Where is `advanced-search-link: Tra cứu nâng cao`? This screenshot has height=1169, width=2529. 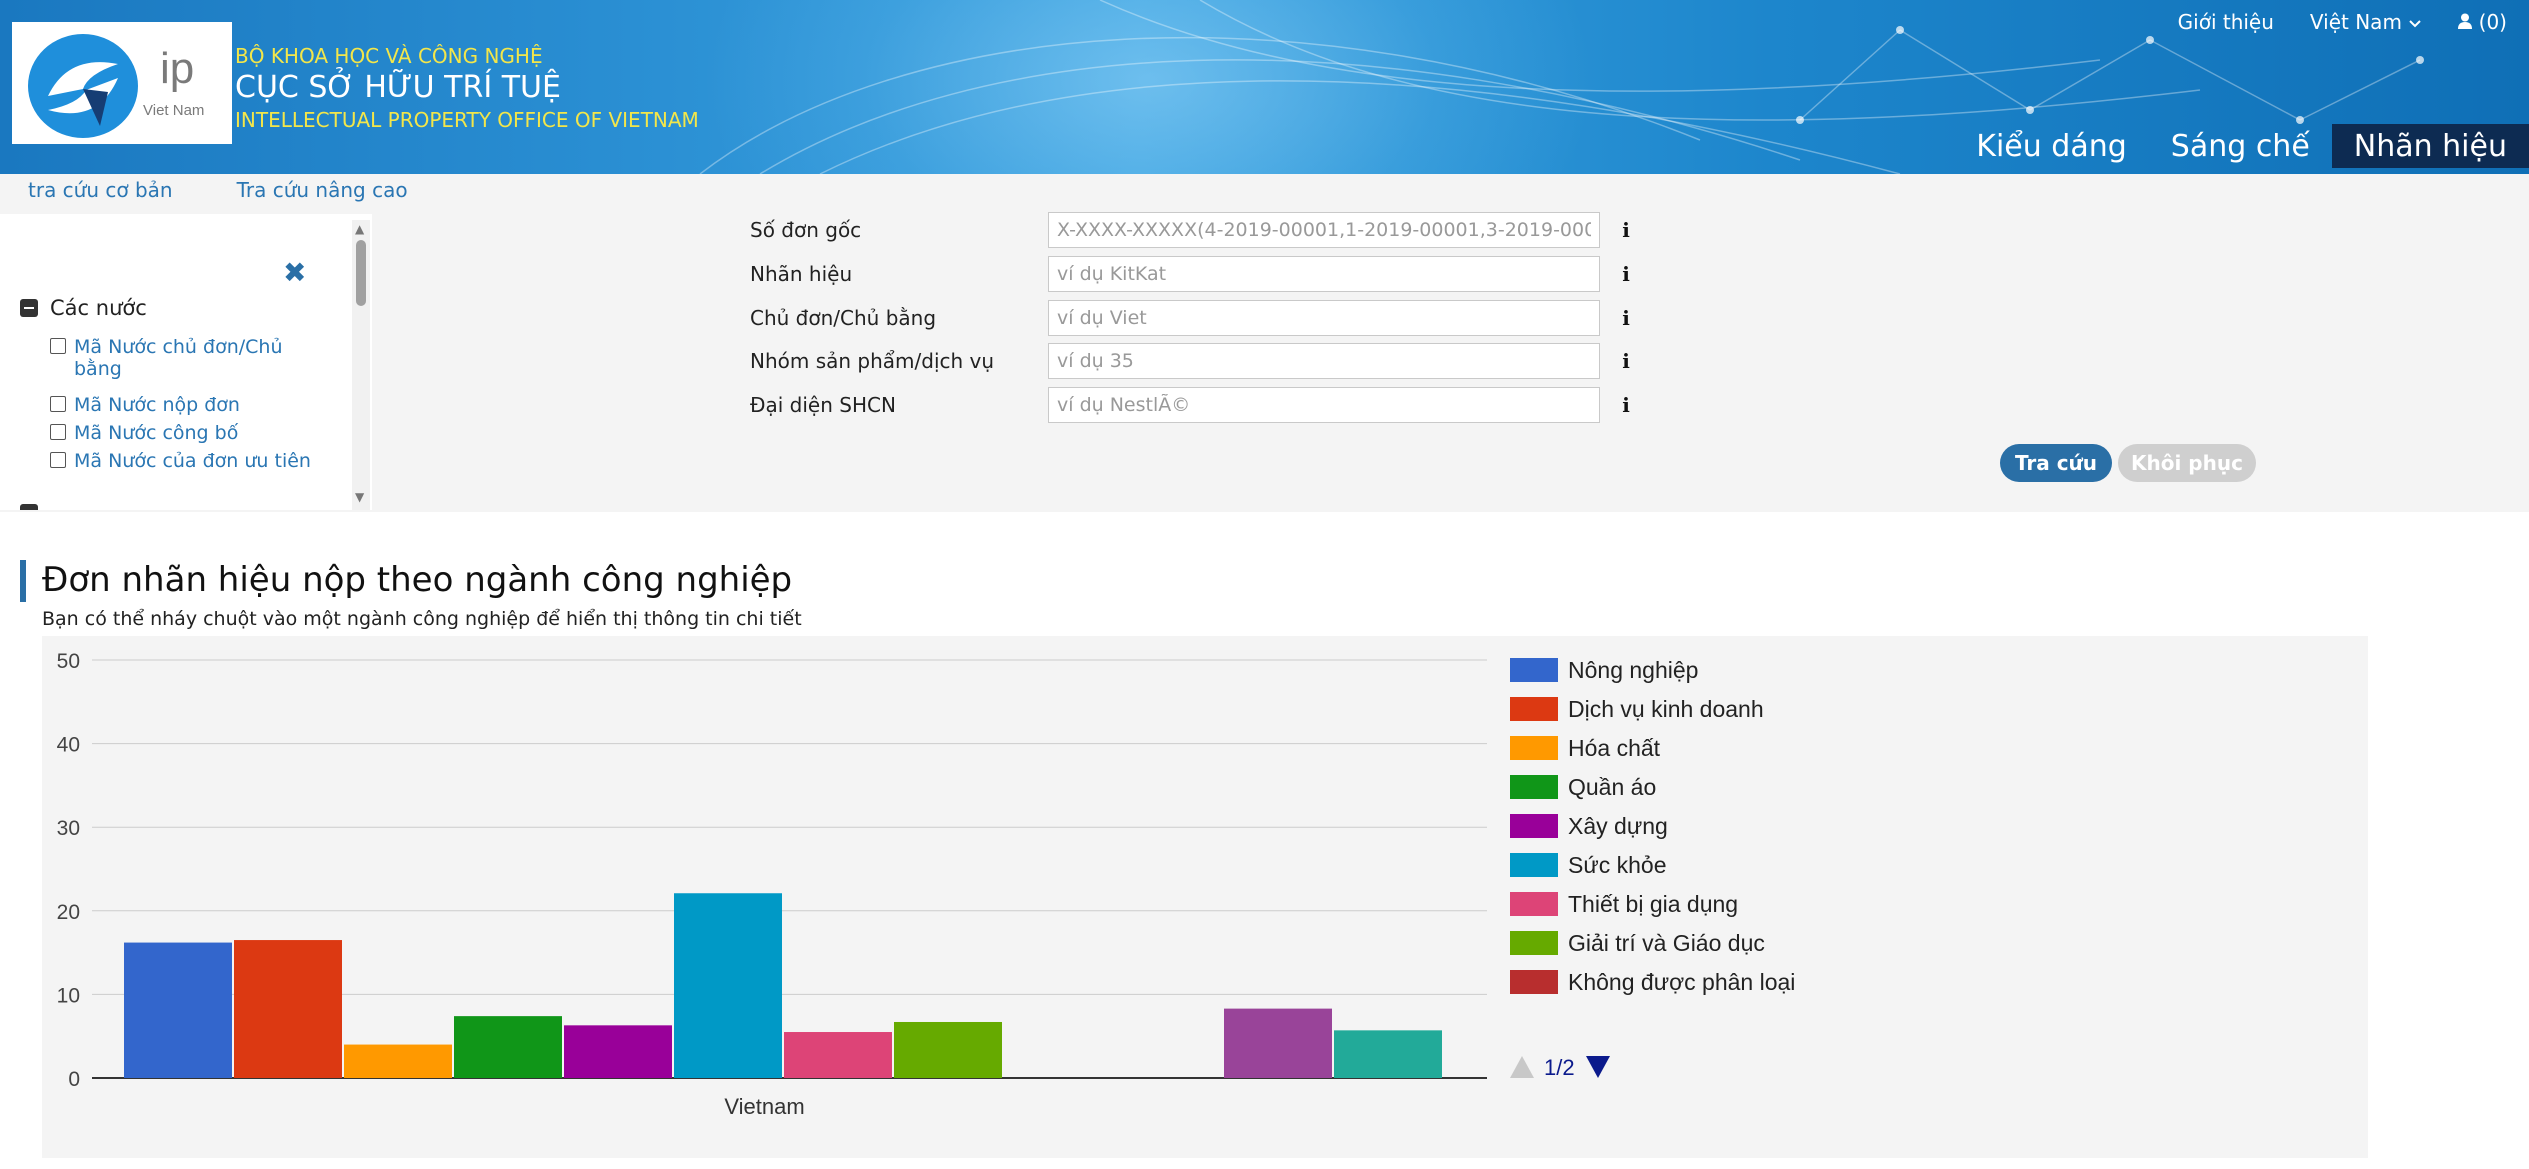 advanced-search-link: Tra cứu nâng cao is located at coordinates (322, 190).